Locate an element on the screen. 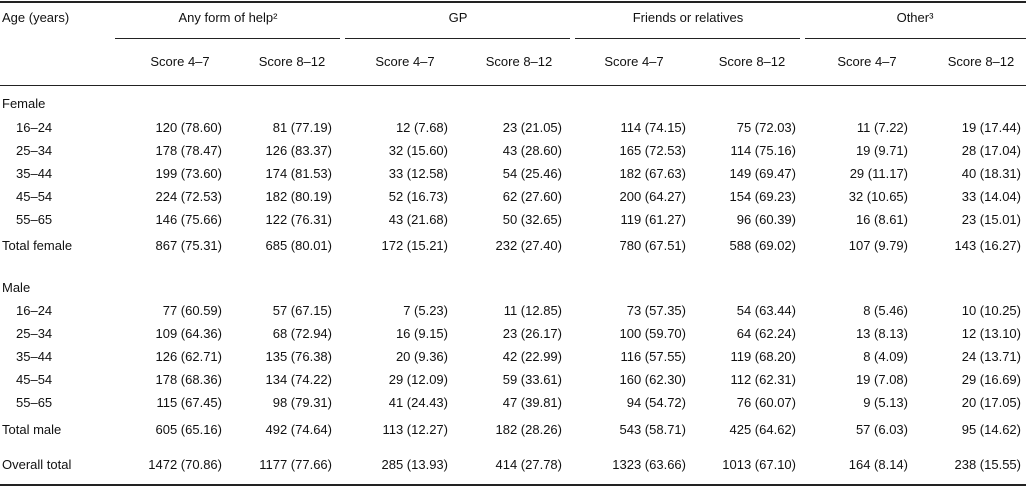 The image size is (1026, 487). cell: 96 (60.39) is located at coordinates (766, 219).